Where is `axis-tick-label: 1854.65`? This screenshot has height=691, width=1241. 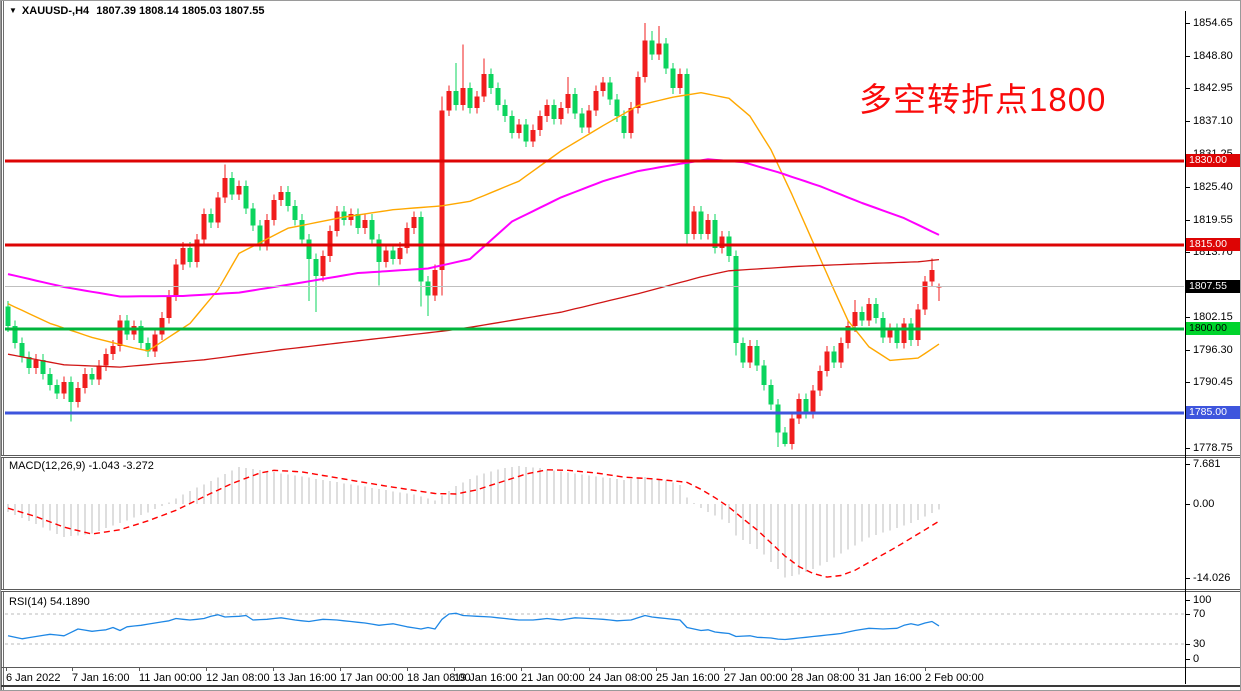 axis-tick-label: 1854.65 is located at coordinates (1213, 23).